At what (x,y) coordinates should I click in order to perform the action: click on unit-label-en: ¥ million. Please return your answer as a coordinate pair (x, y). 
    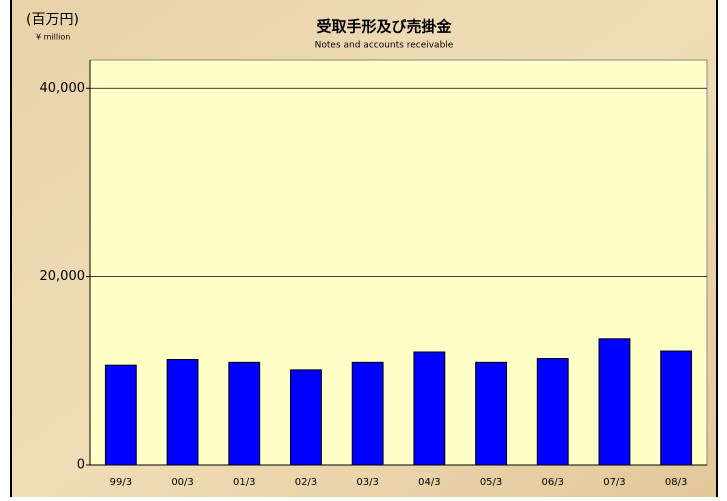
    Looking at the image, I should click on (53, 37).